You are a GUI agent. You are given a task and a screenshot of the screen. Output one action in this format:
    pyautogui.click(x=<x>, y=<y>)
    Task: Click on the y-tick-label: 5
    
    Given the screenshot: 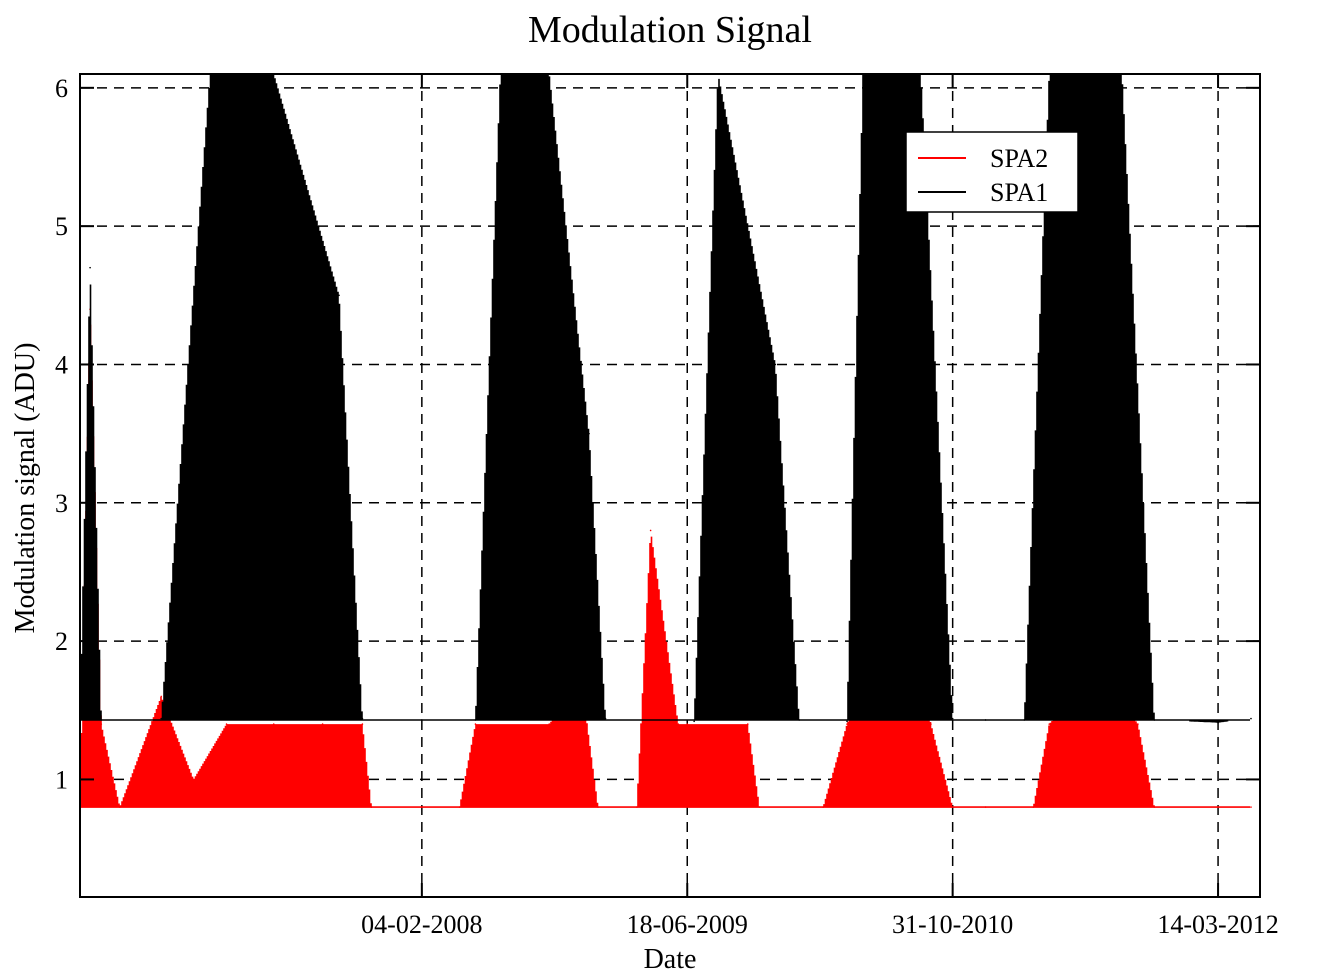 What is the action you would take?
    pyautogui.click(x=61, y=226)
    